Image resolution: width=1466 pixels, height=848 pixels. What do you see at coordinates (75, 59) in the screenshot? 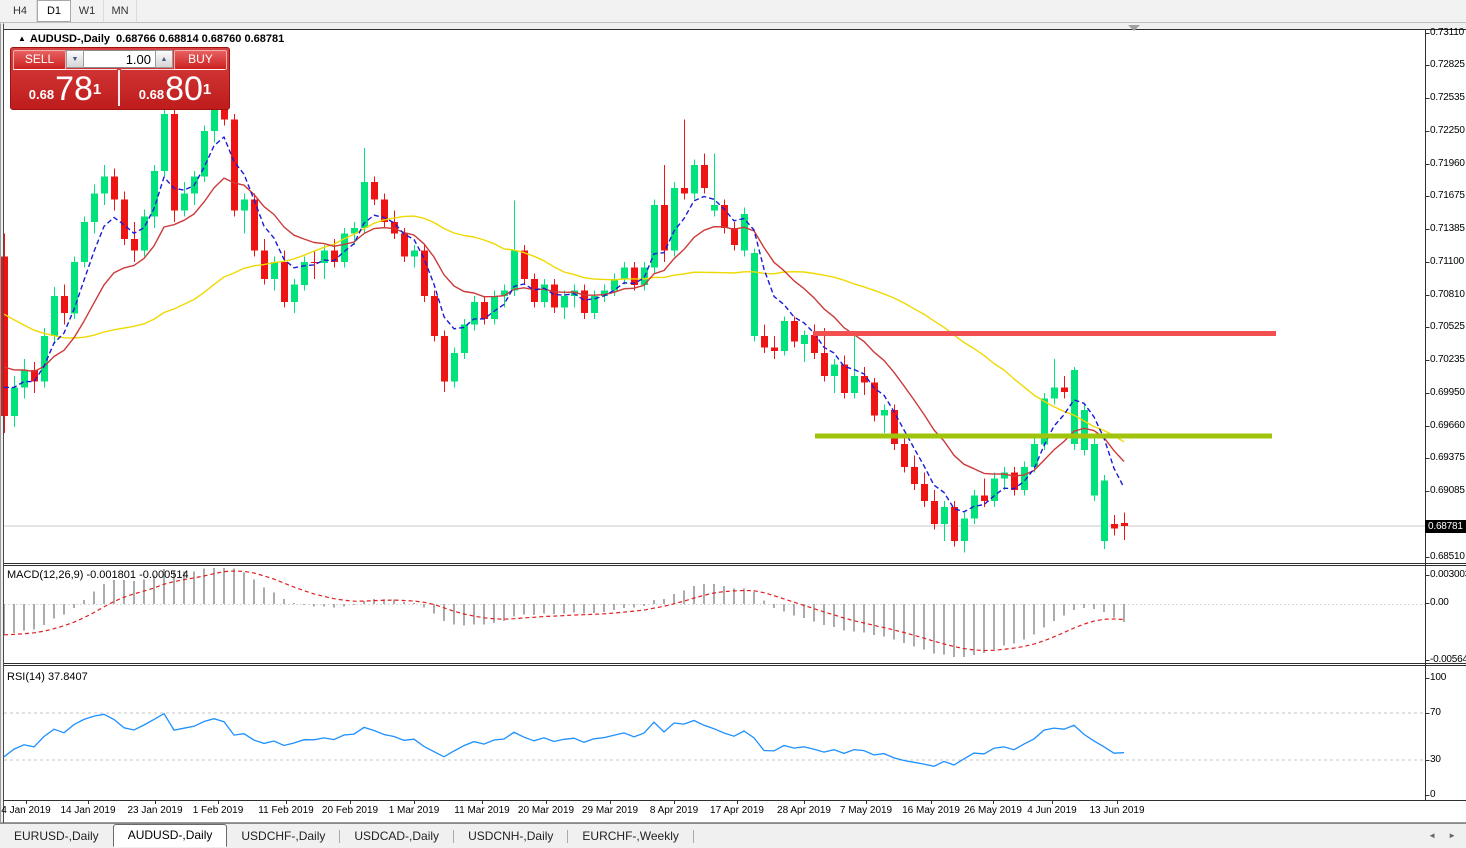
I see `volume-decrease-button: ▼` at bounding box center [75, 59].